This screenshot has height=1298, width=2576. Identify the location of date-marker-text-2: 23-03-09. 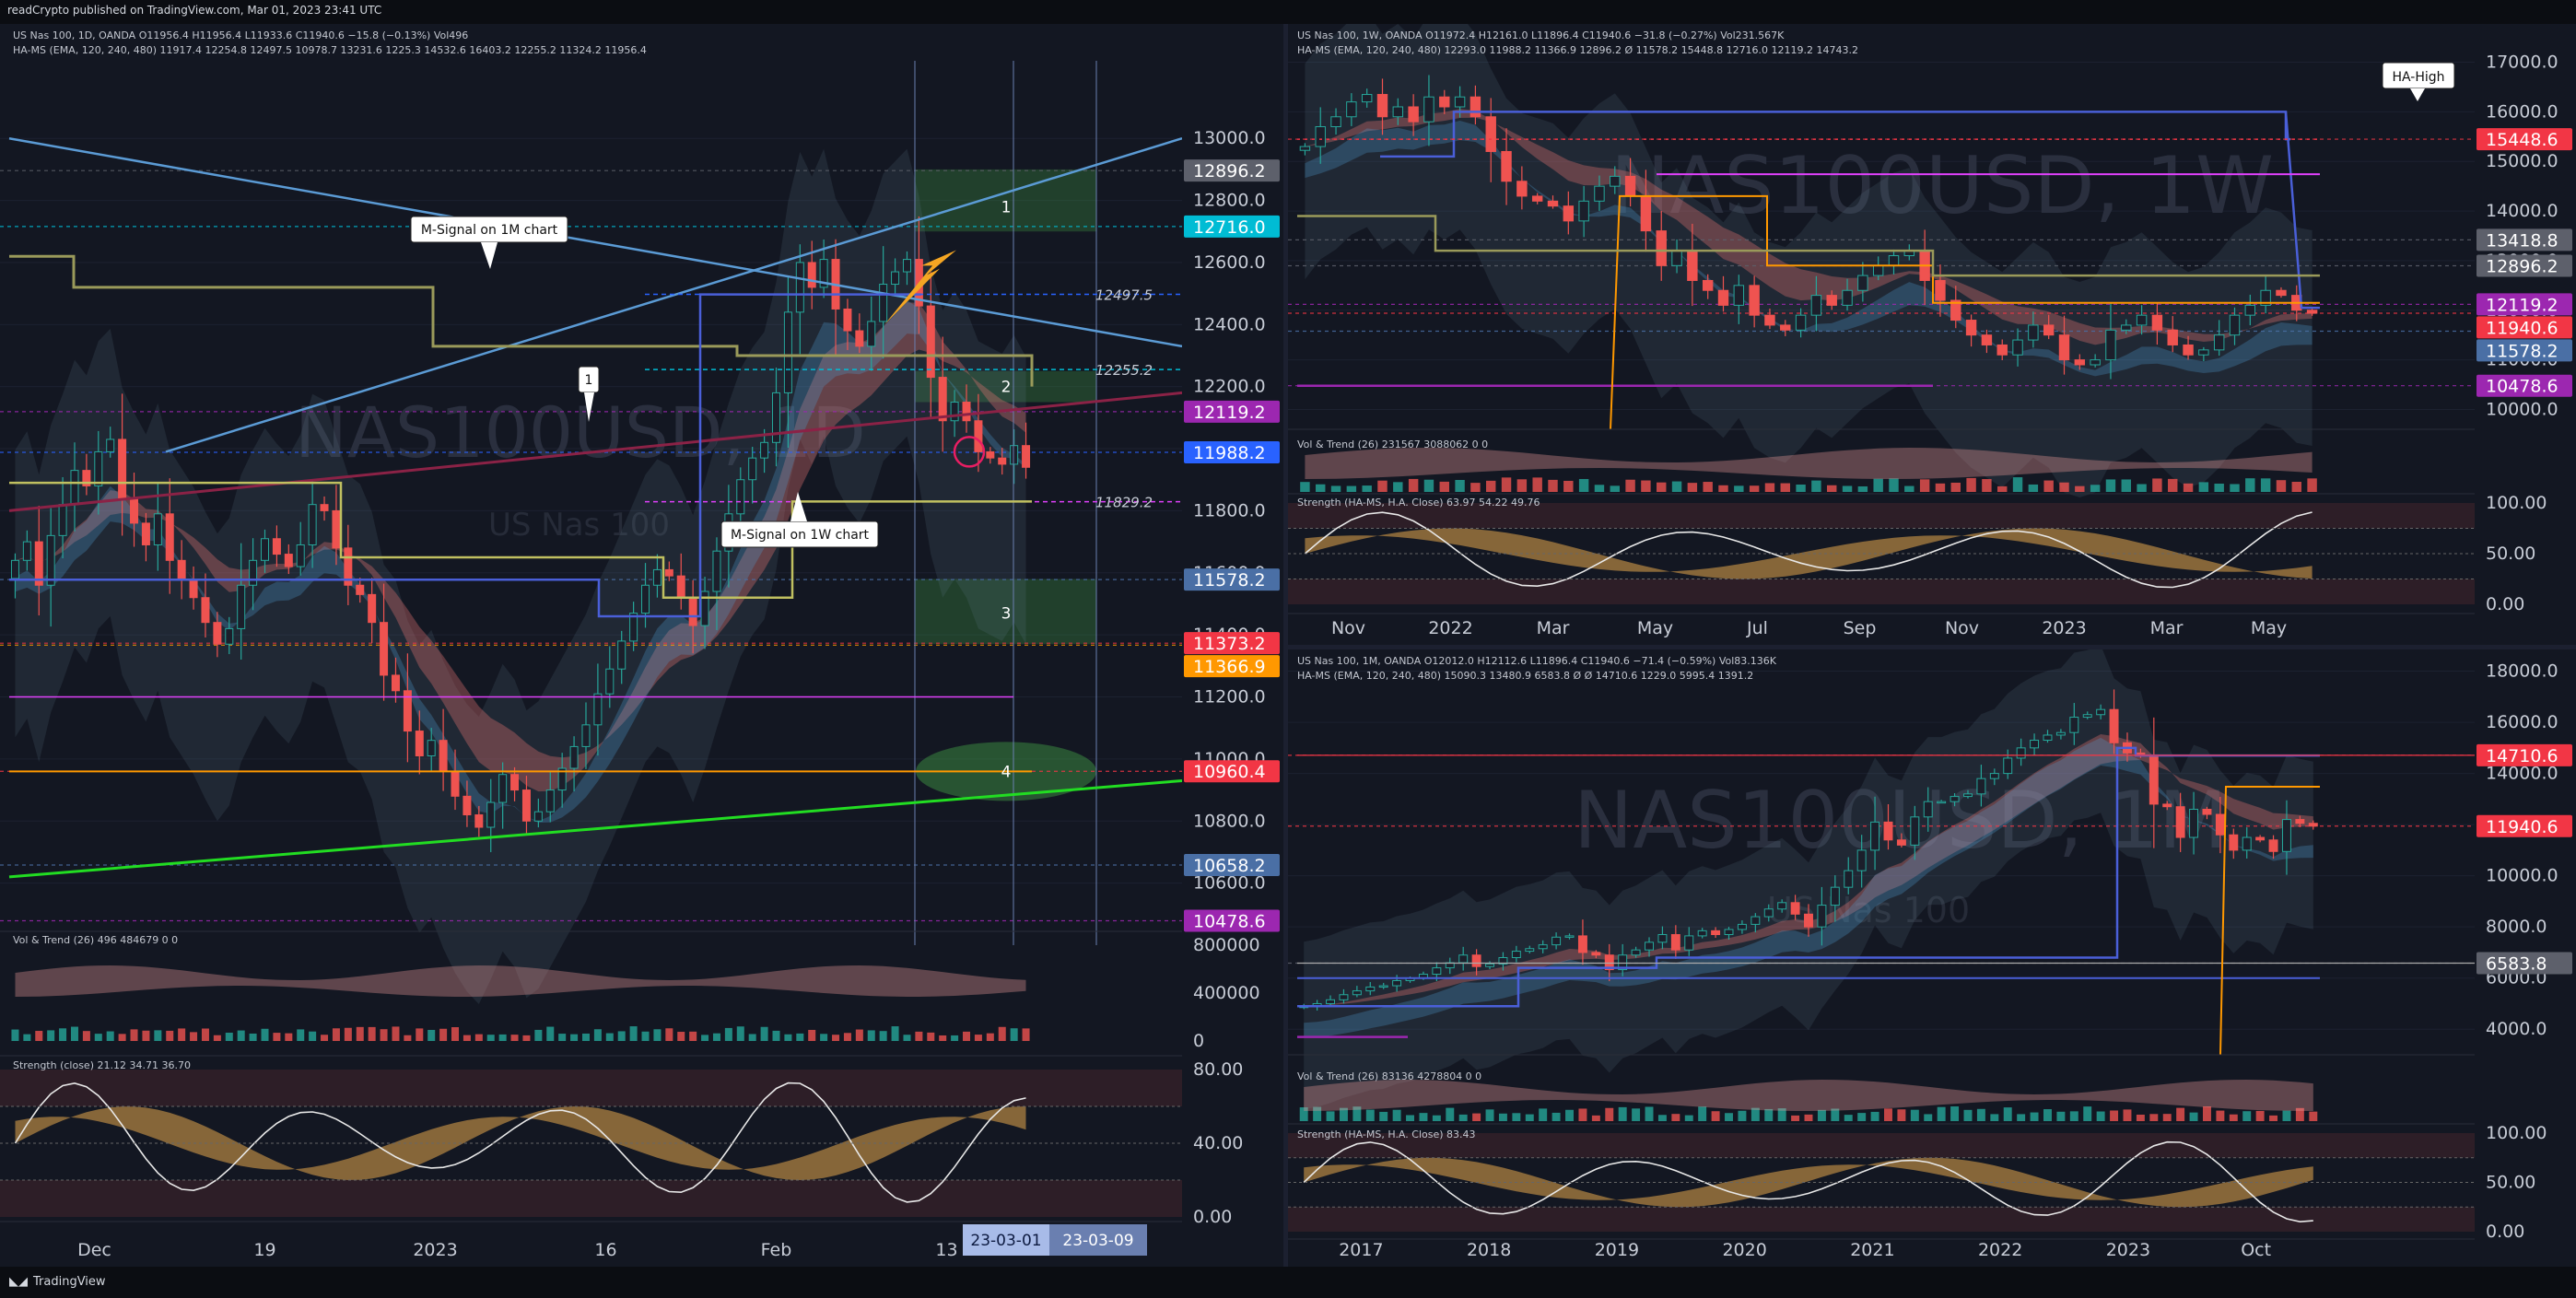
(1097, 1241).